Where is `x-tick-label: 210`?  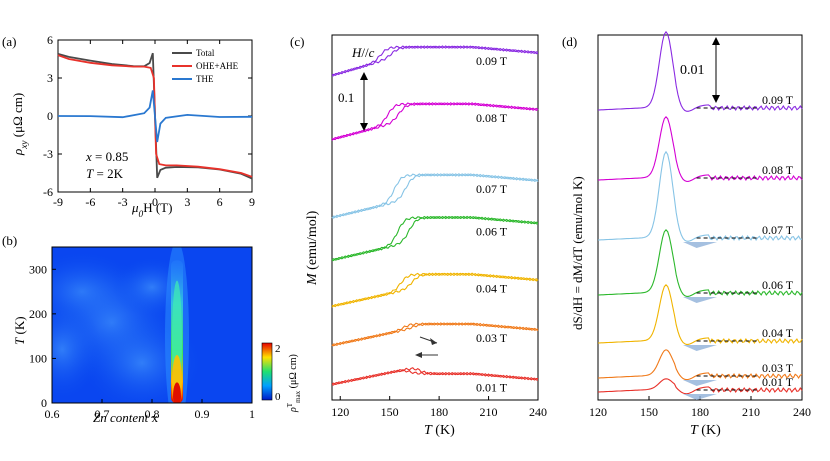
x-tick-label: 210 is located at coordinates (489, 412).